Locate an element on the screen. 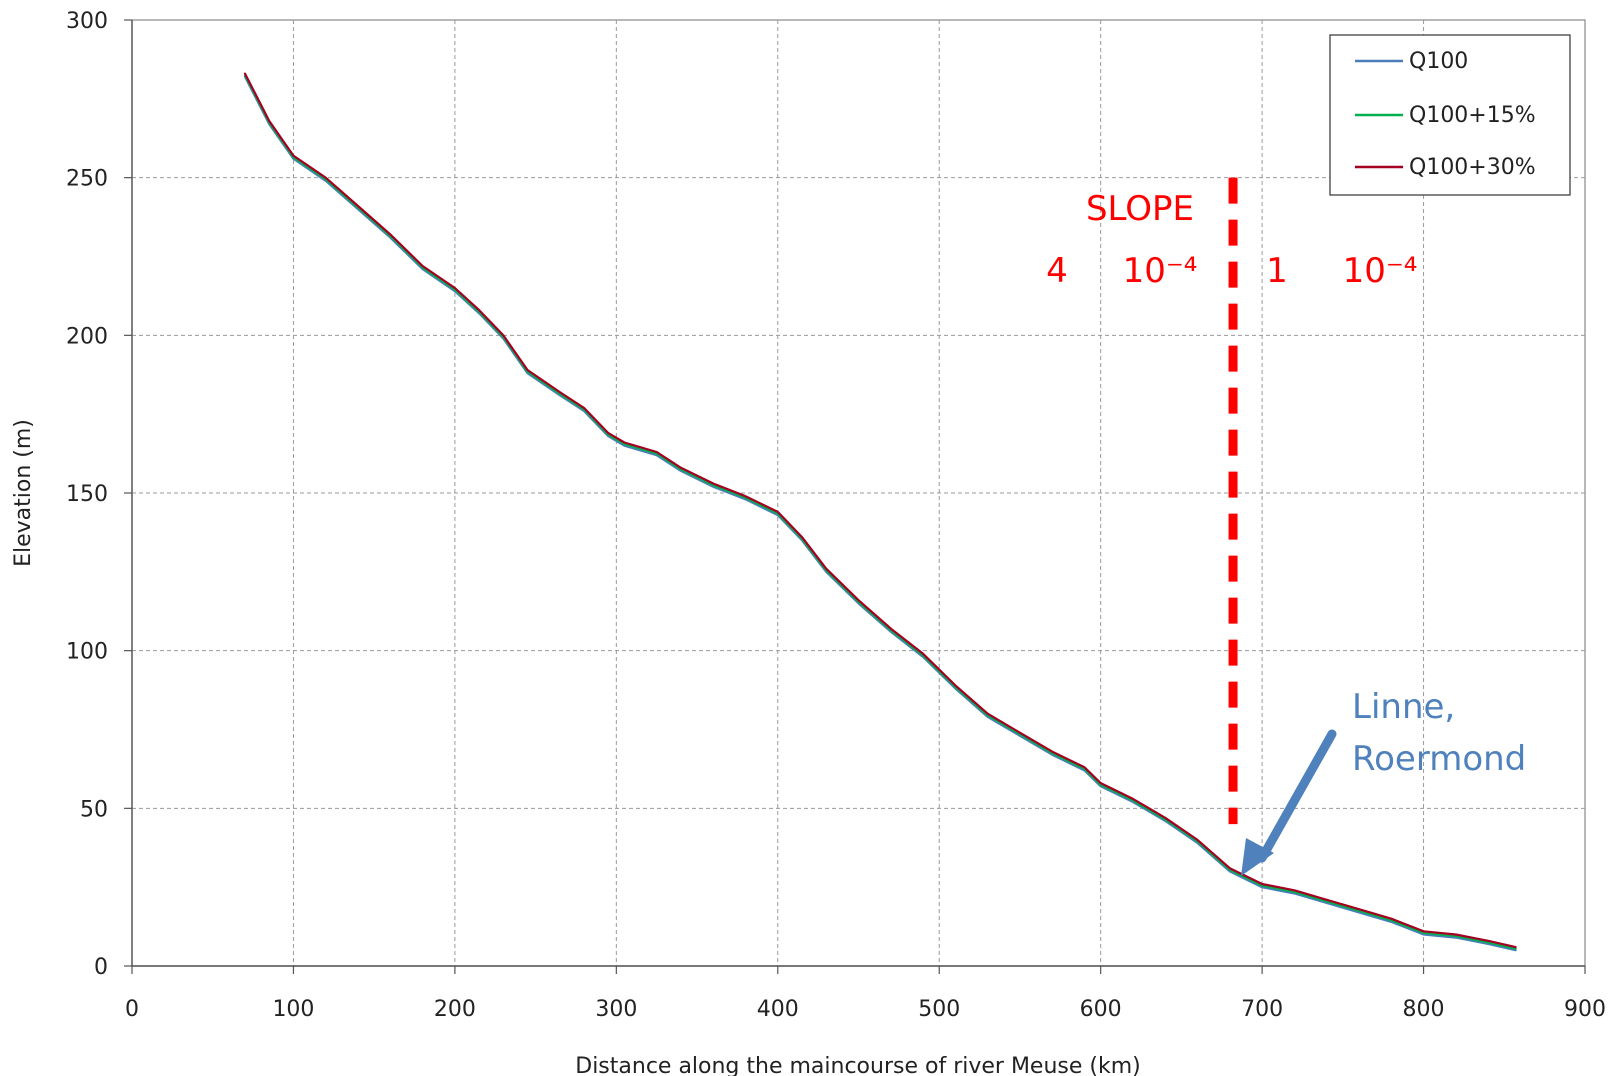 The height and width of the screenshot is (1076, 1620). legend-label-q100-30: Q100+30% is located at coordinates (1472, 167).